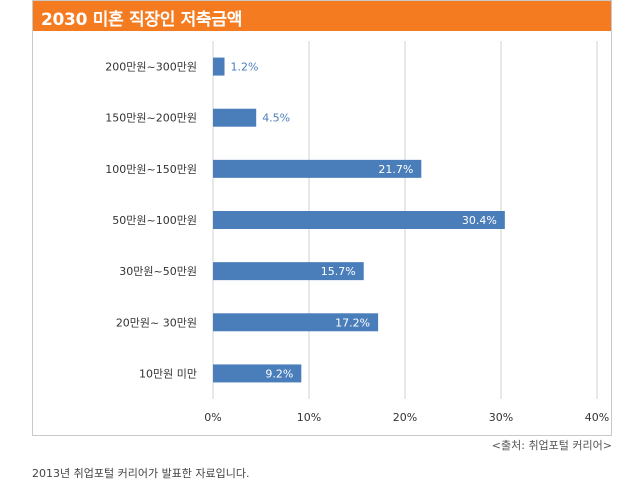 The width and height of the screenshot is (634, 487). What do you see at coordinates (151, 67) in the screenshot?
I see `category-label: 200만원~300만원` at bounding box center [151, 67].